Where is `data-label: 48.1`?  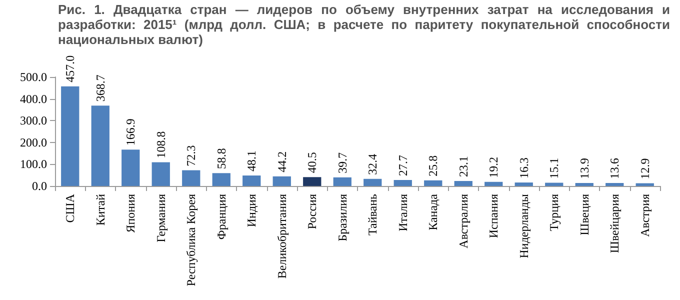
data-label: 48.1 is located at coordinates (251, 161).